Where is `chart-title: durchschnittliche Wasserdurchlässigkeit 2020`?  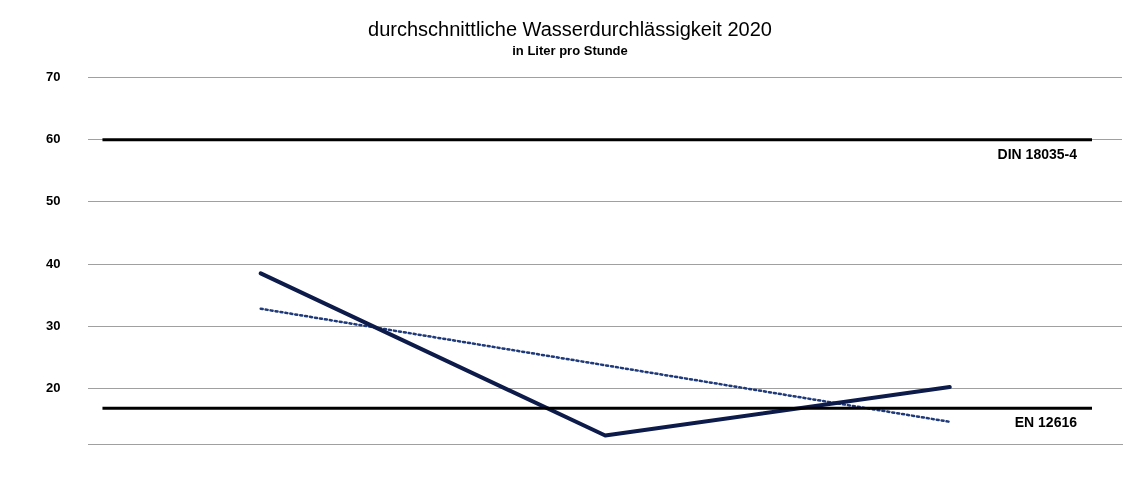 chart-title: durchschnittliche Wasserdurchlässigkeit 2020 is located at coordinates (570, 28).